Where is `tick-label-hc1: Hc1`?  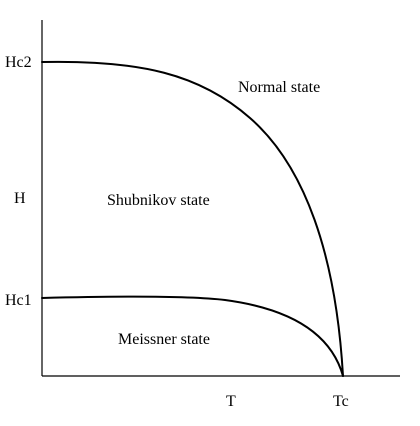 tick-label-hc1: Hc1 is located at coordinates (18, 300).